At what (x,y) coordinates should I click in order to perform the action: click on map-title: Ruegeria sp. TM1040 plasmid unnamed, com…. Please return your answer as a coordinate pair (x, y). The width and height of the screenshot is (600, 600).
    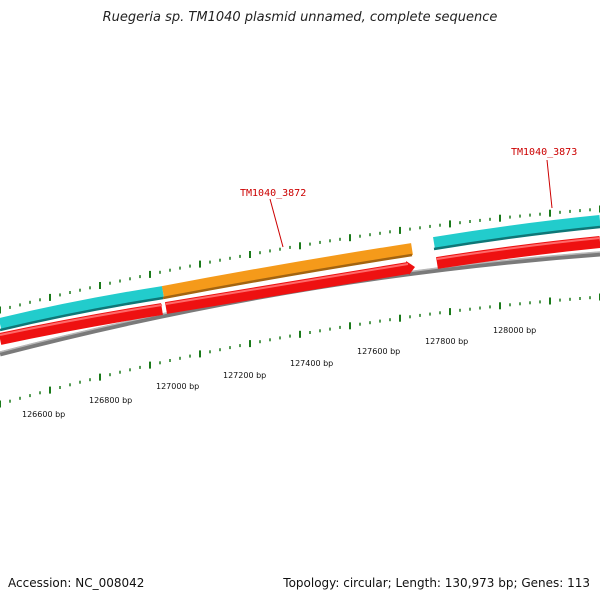
    Looking at the image, I should click on (300, 17).